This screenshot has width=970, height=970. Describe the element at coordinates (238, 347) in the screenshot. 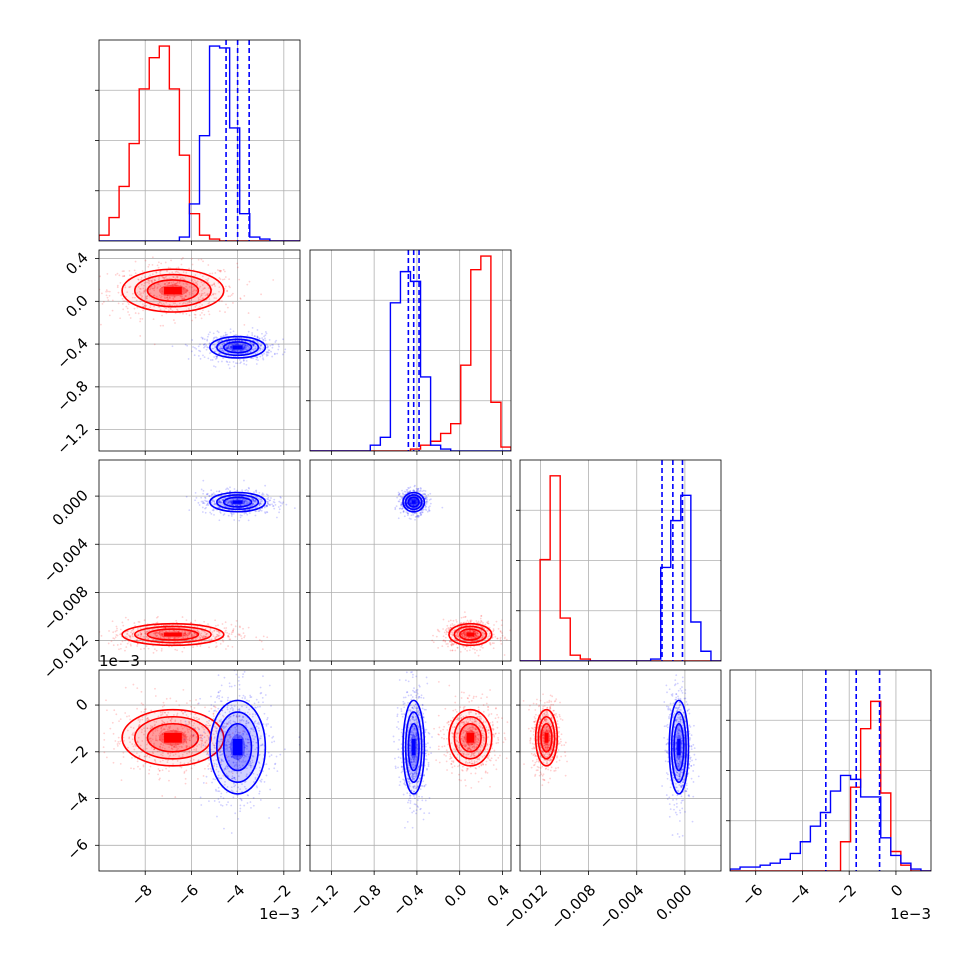

I see `contour-line` at that location.